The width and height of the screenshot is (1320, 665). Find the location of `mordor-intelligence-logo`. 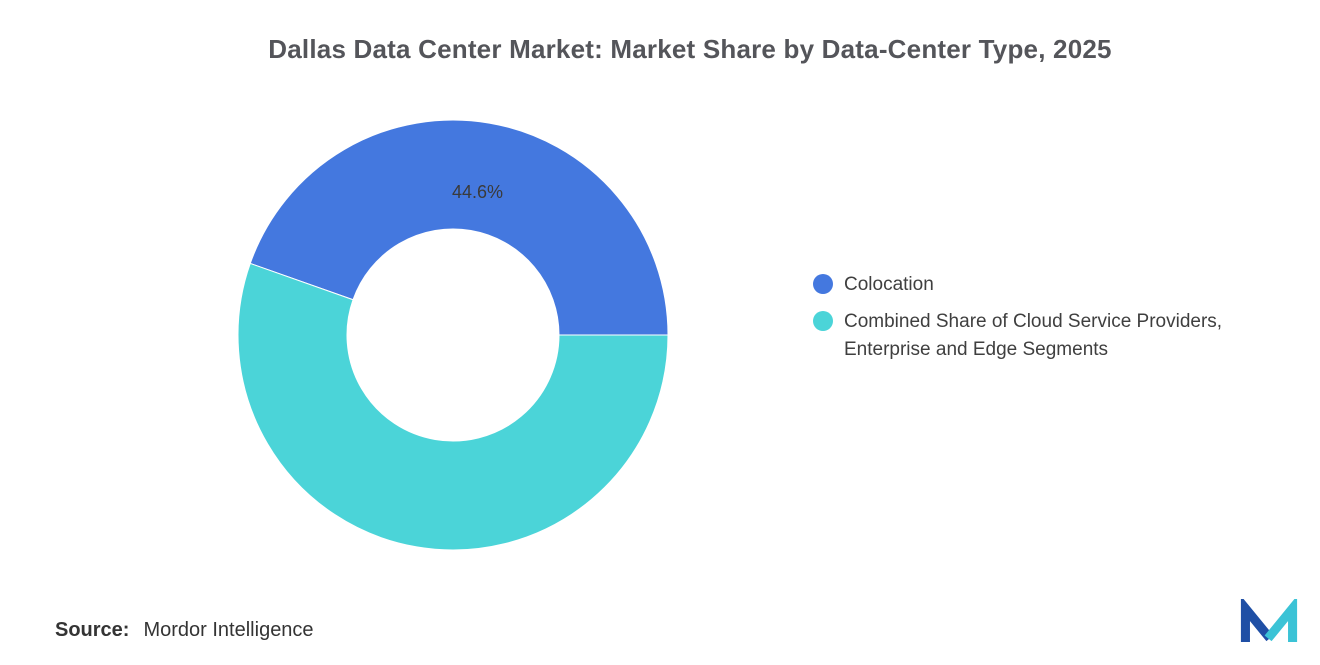

mordor-intelligence-logo is located at coordinates (1269, 620).